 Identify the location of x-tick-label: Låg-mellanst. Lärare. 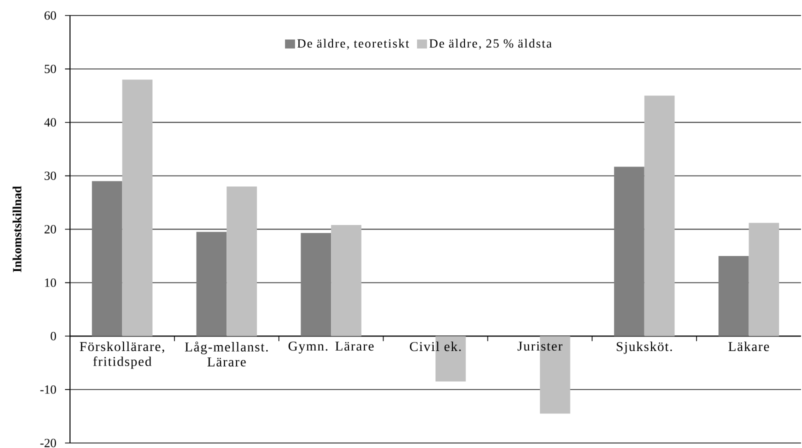
(226, 354).